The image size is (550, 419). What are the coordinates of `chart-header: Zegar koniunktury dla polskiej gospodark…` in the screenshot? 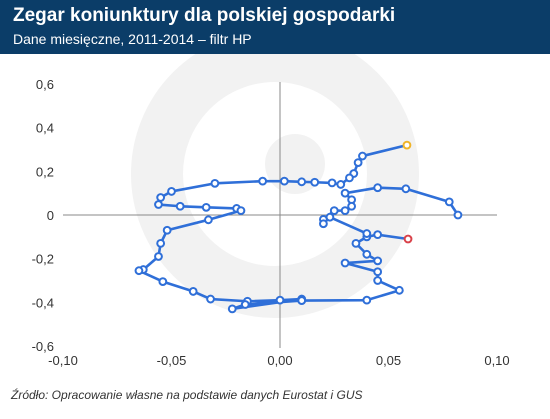 It's located at (275, 27).